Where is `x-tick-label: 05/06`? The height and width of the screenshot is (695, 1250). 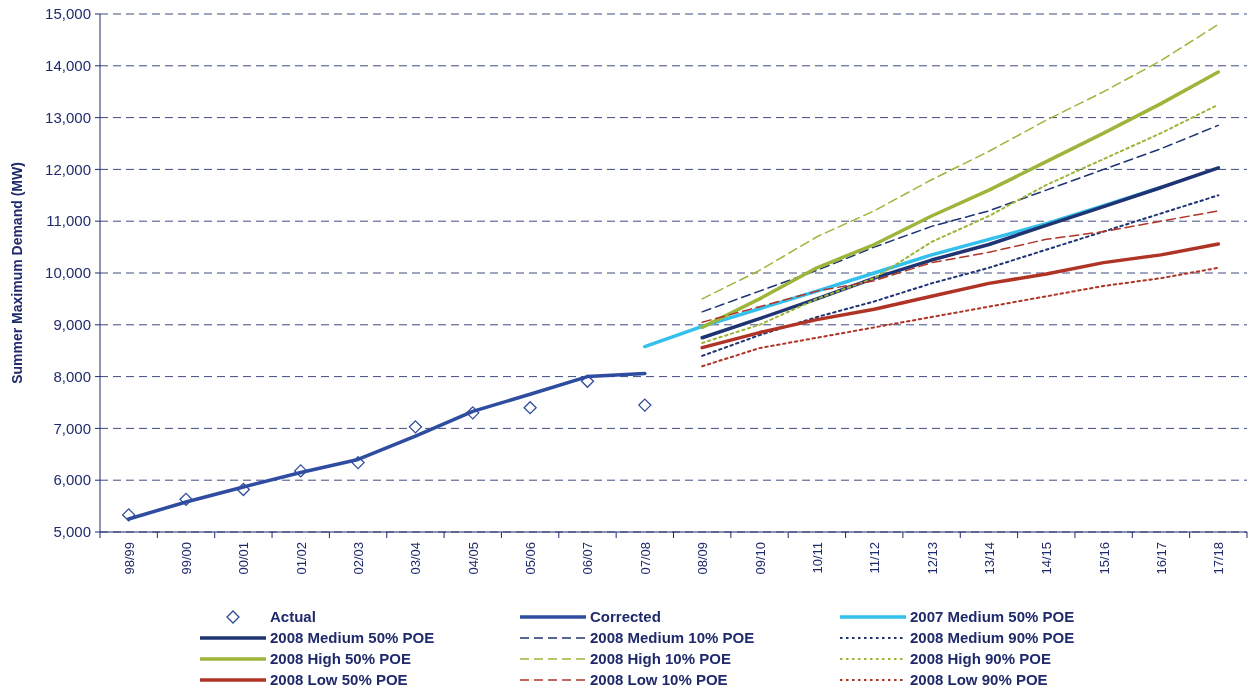 x-tick-label: 05/06 is located at coordinates (531, 558).